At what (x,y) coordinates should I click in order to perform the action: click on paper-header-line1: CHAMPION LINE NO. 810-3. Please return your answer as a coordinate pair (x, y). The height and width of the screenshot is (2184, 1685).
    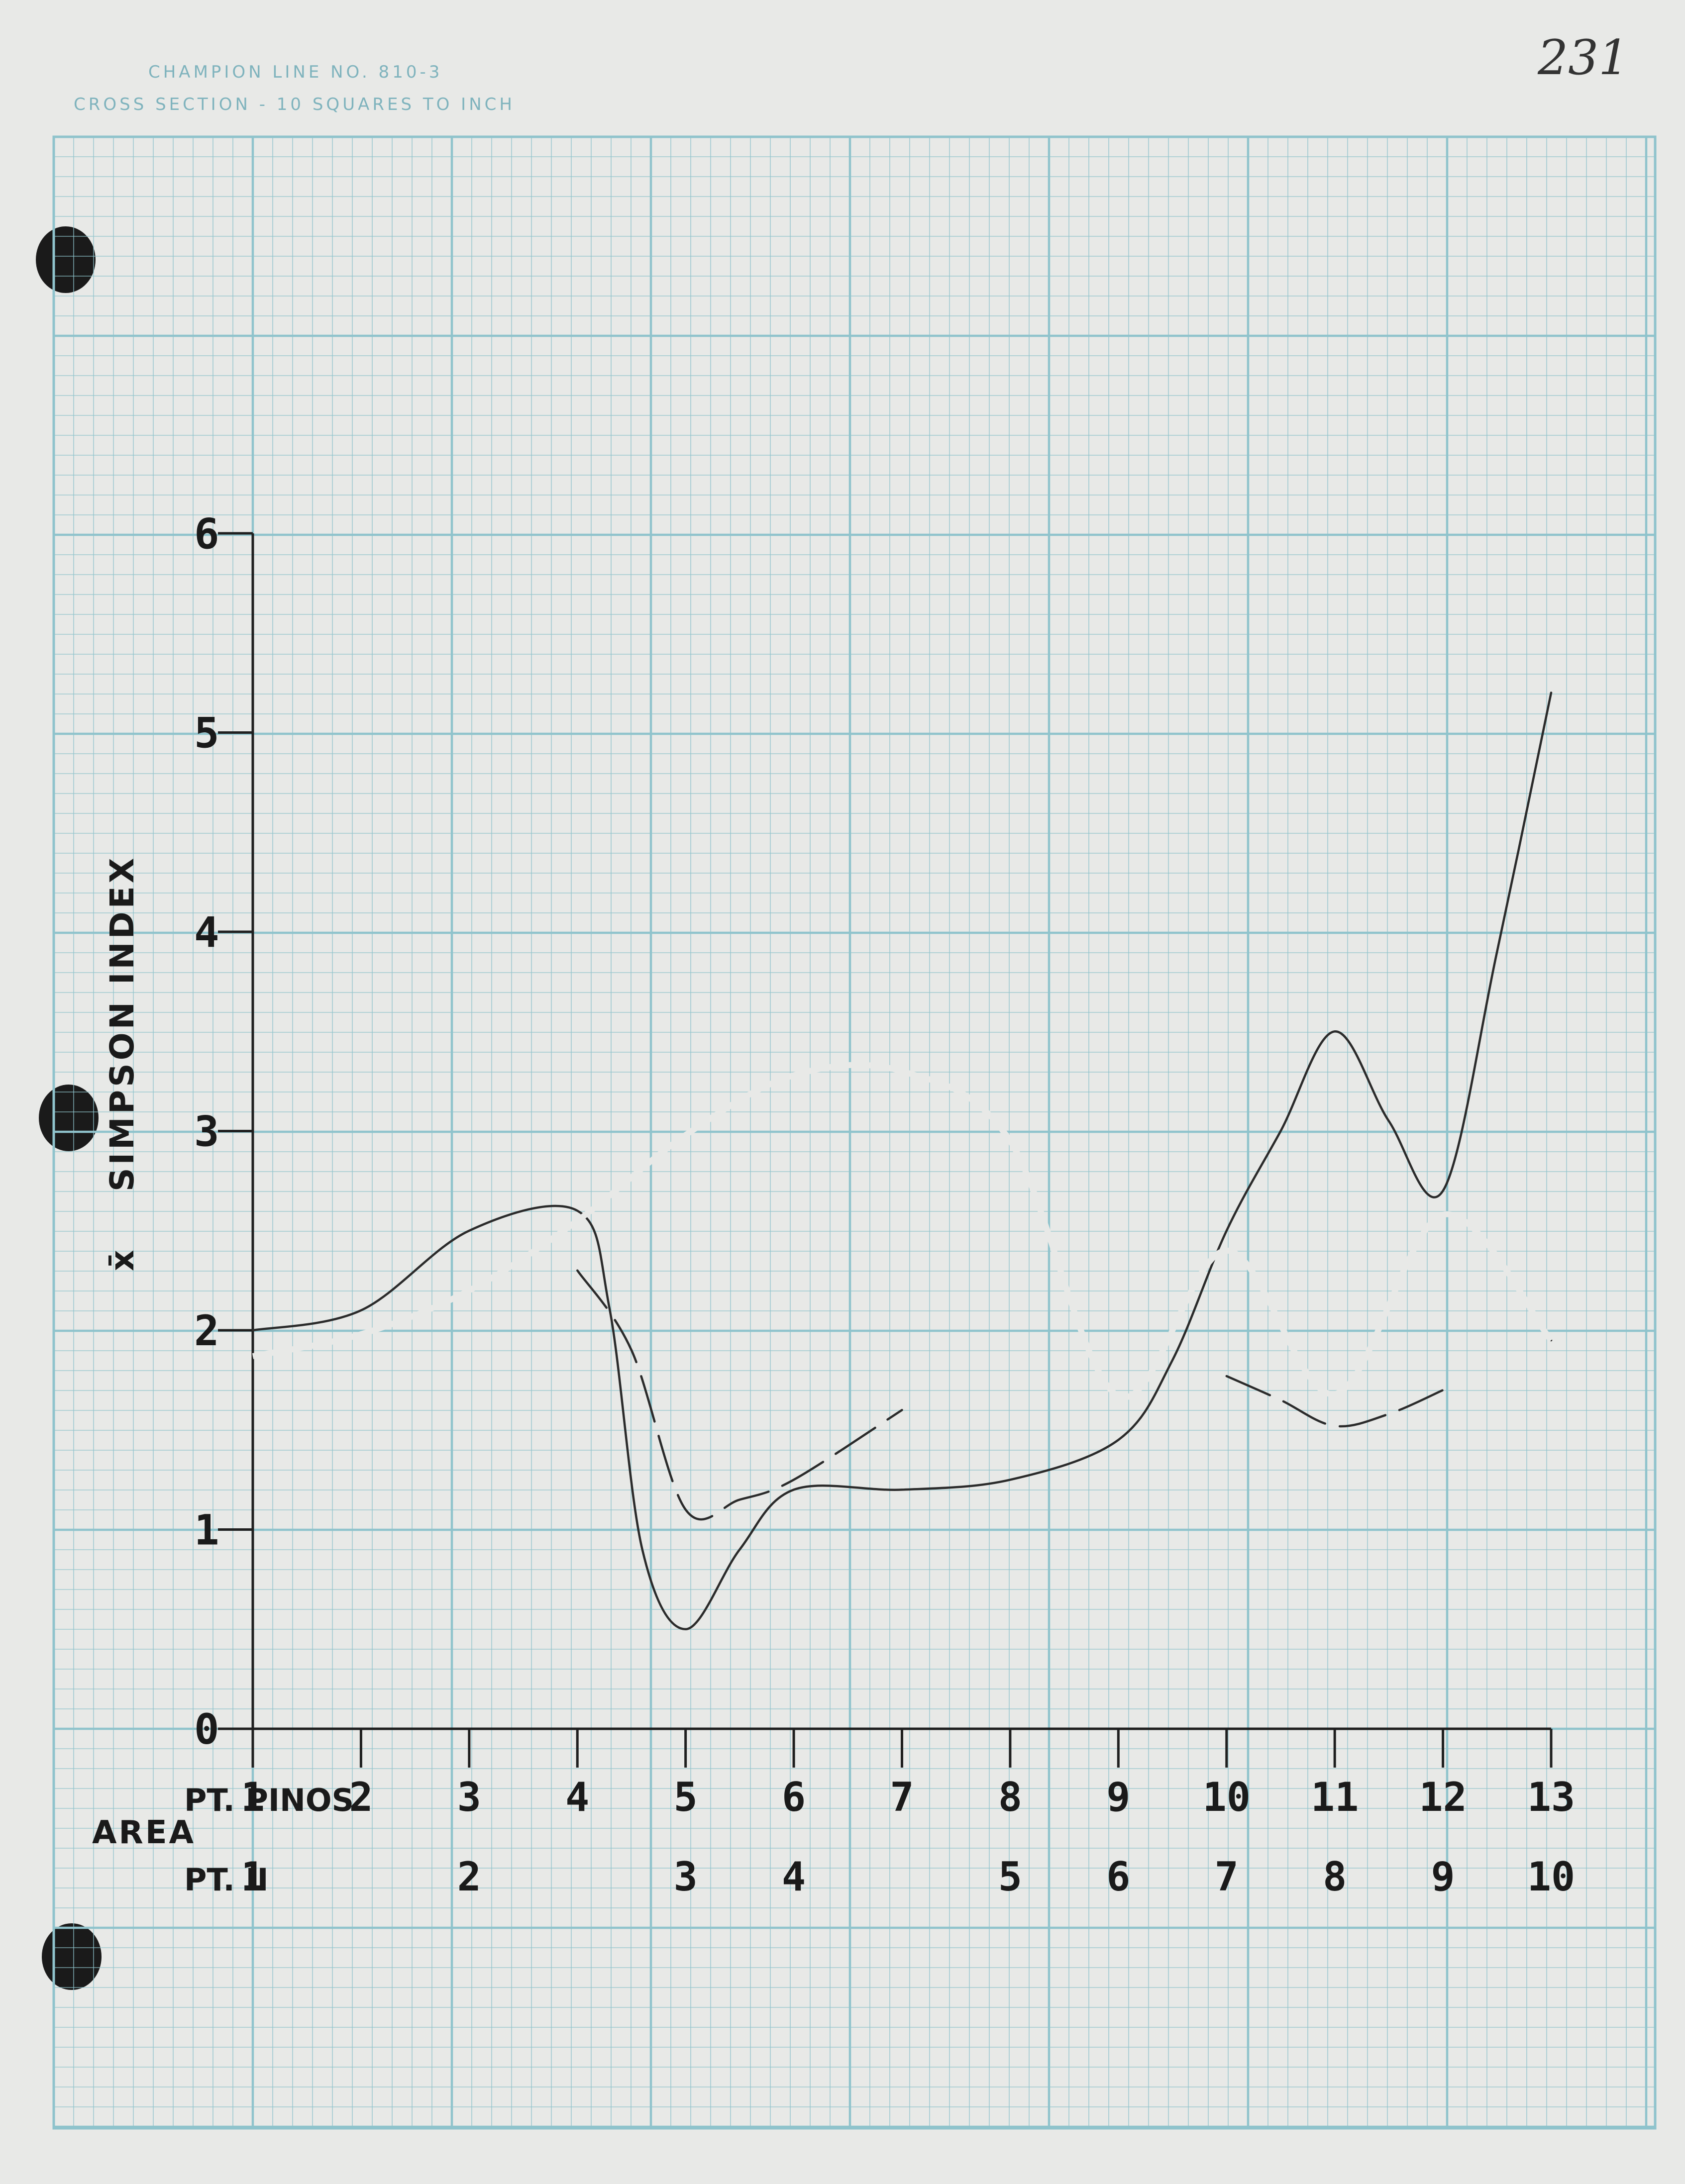
    Looking at the image, I should click on (295, 72).